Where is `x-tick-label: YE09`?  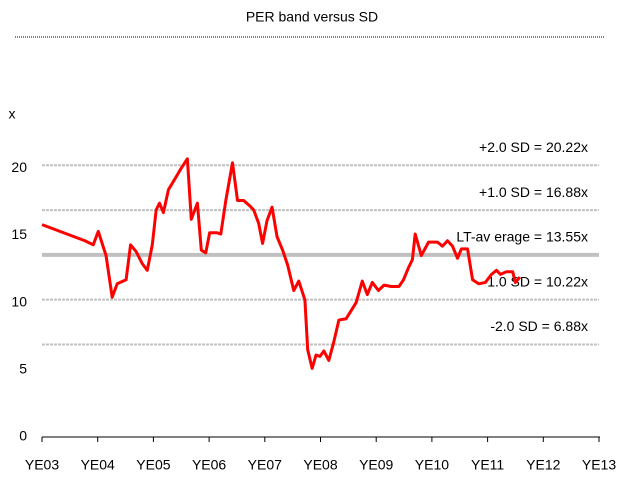
x-tick-label: YE09 is located at coordinates (376, 465).